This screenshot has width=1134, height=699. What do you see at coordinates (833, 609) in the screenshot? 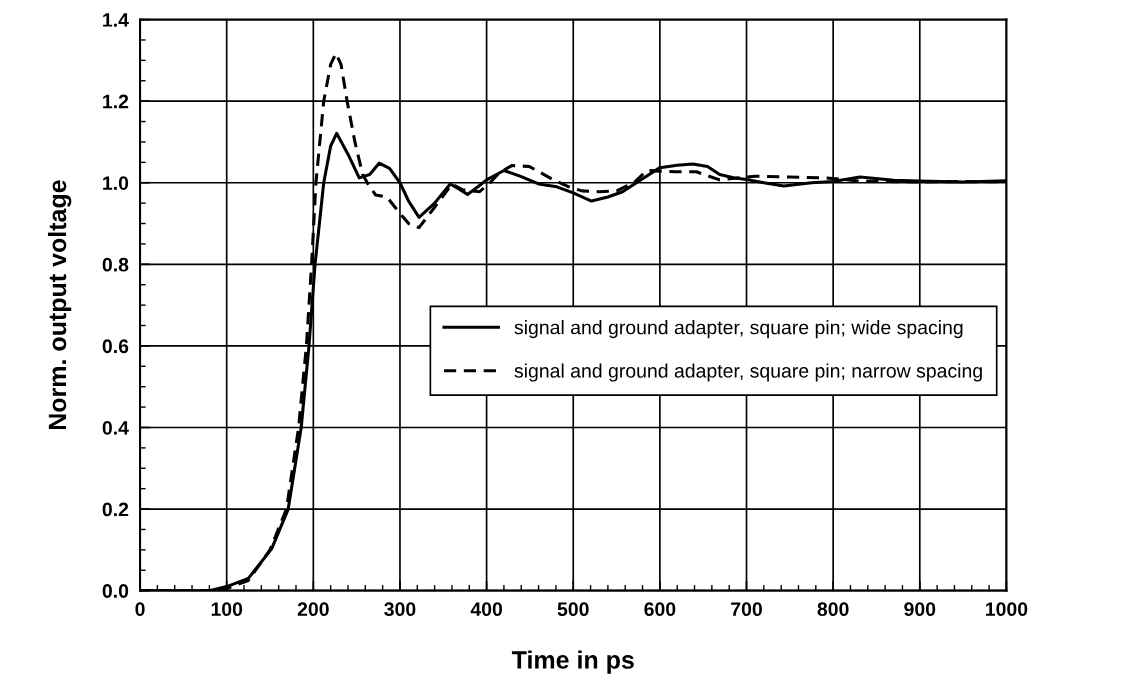
I see `x-tick-label: 800` at bounding box center [833, 609].